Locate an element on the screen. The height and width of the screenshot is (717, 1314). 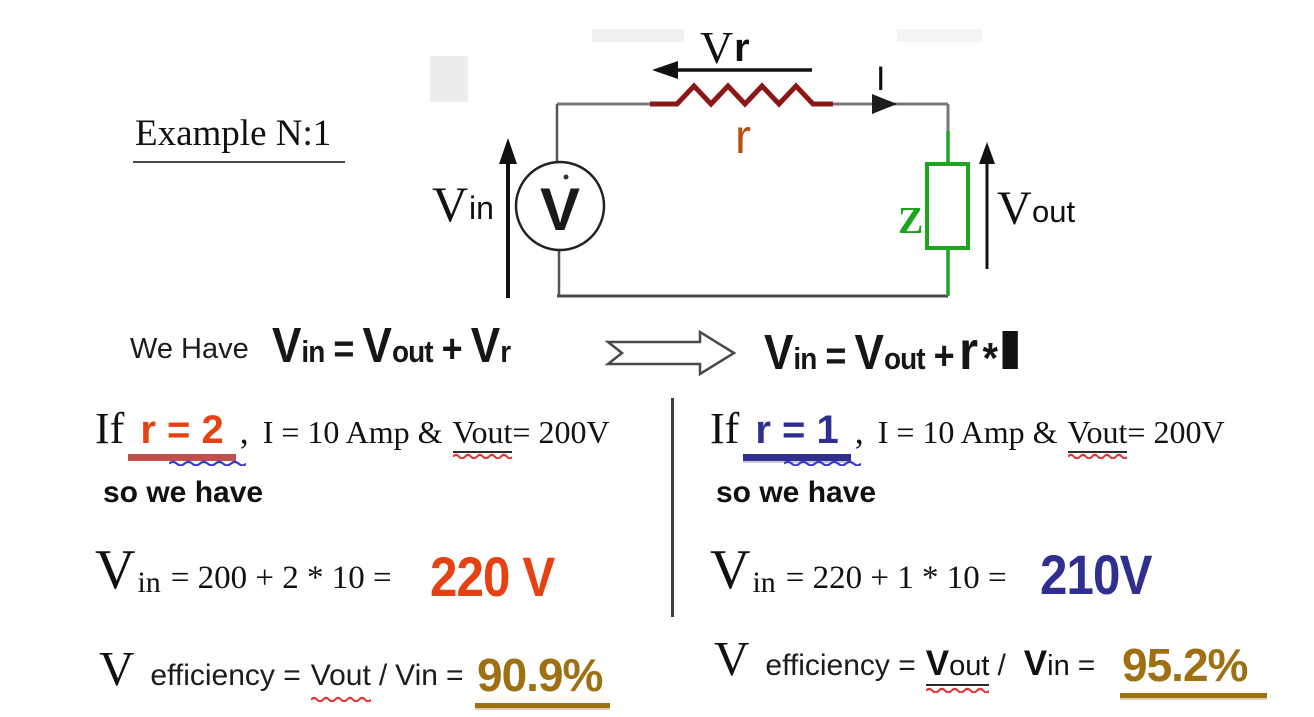
voltage-source-circle is located at coordinates (560, 206).